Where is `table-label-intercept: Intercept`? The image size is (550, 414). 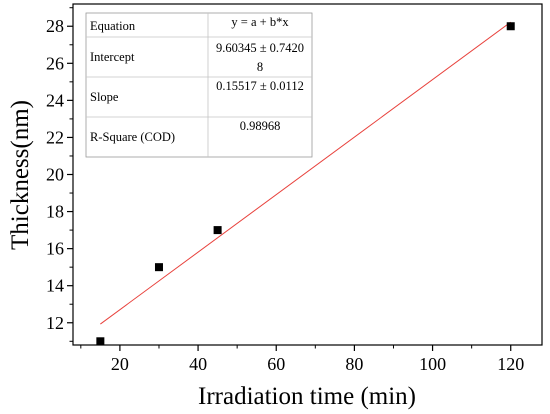
table-label-intercept: Intercept is located at coordinates (112, 57).